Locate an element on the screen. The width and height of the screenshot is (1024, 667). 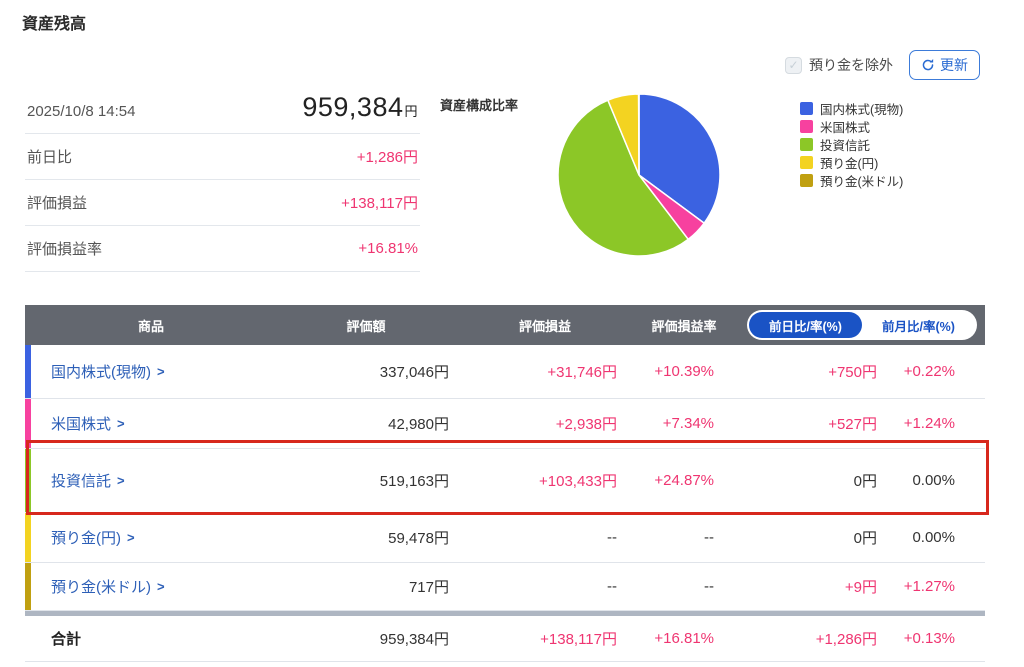
asset-composition-pie-chart is located at coordinates (639, 175).